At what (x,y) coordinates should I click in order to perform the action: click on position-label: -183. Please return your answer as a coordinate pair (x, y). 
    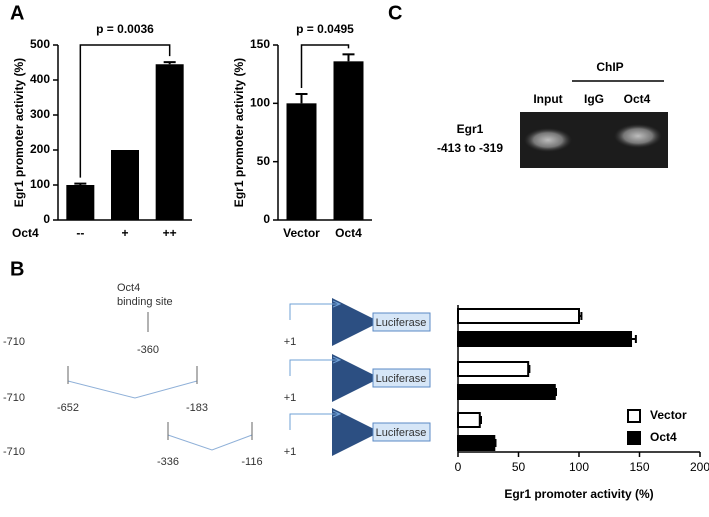
    Looking at the image, I should click on (197, 408).